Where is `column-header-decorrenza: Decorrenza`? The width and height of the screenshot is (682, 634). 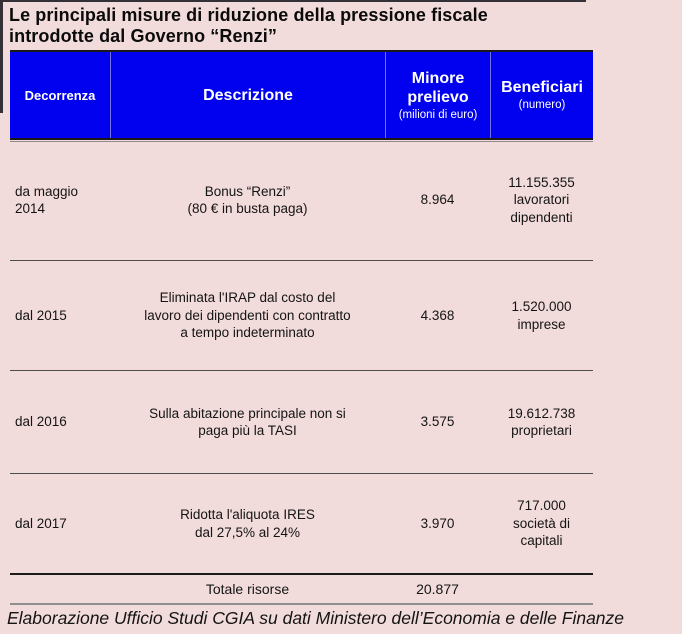
column-header-decorrenza: Decorrenza is located at coordinates (60, 95).